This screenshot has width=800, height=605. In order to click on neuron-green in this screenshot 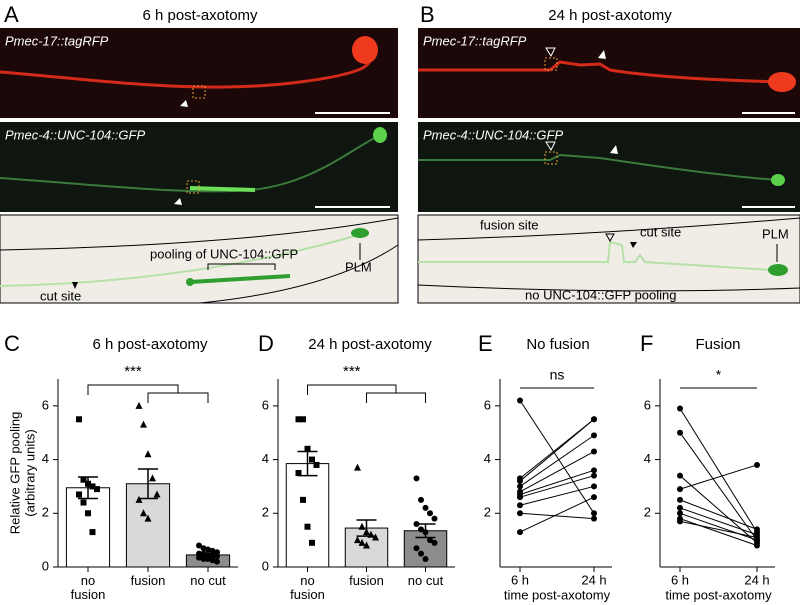, I will do `click(599, 167)`.